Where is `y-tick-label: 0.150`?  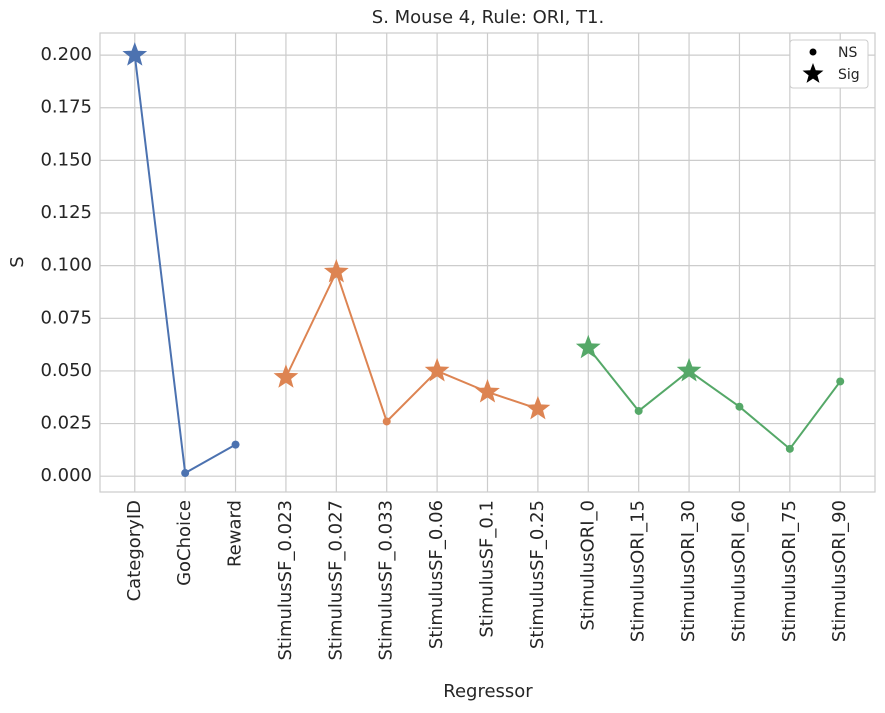 y-tick-label: 0.150 is located at coordinates (66, 159).